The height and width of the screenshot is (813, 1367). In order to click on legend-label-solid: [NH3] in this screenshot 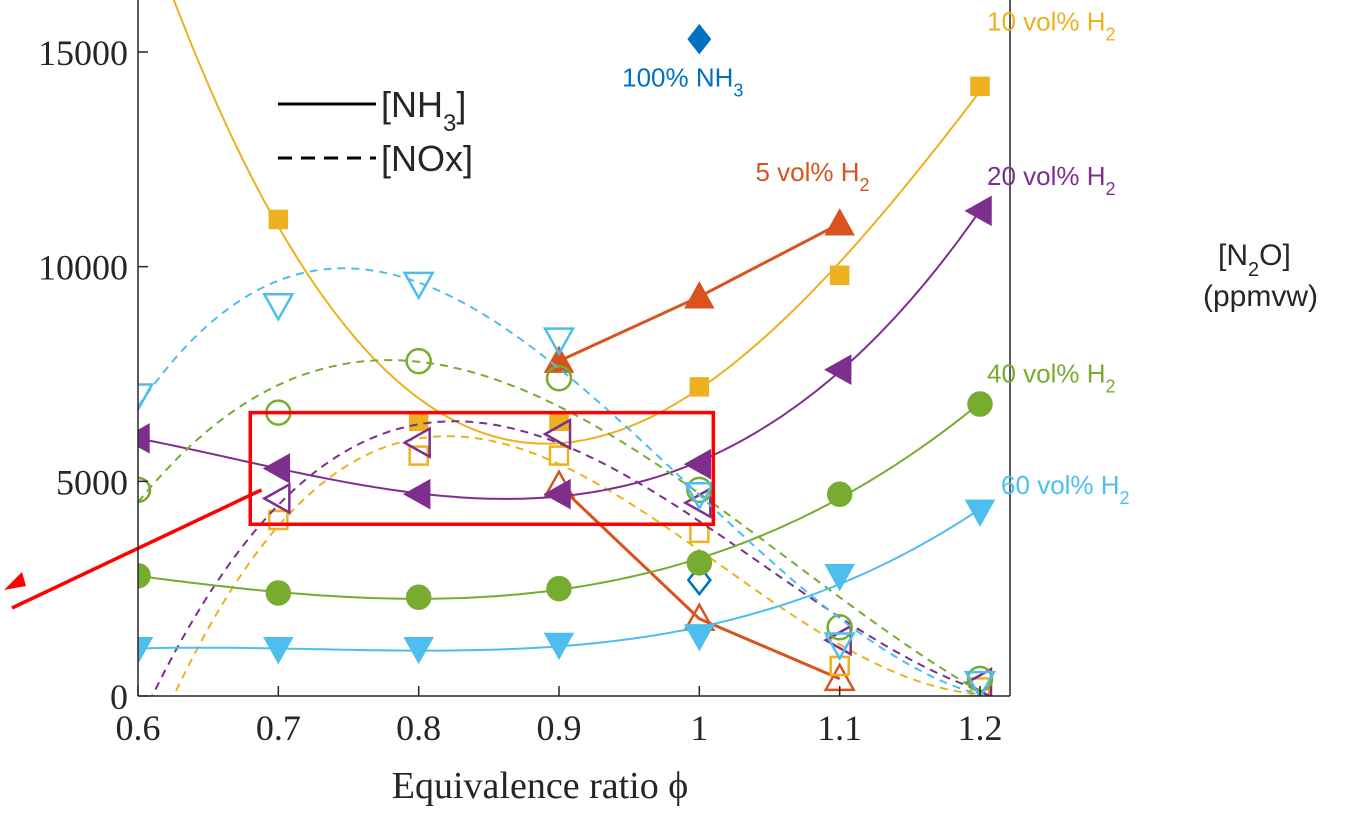, I will do `click(423, 110)`.